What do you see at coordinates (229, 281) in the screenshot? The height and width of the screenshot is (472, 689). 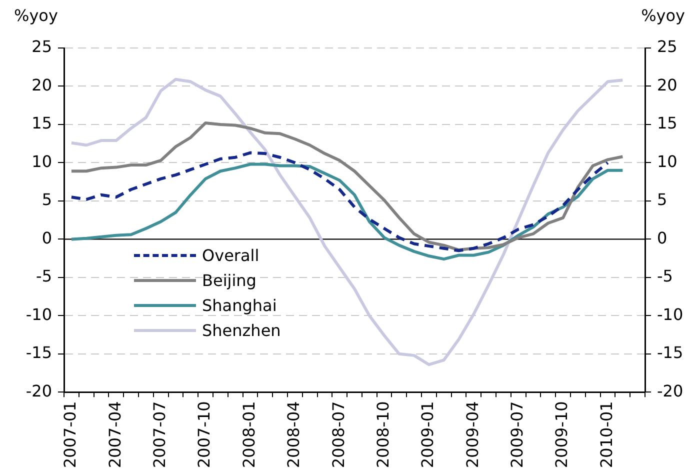 I see `legend-label: Beijing` at bounding box center [229, 281].